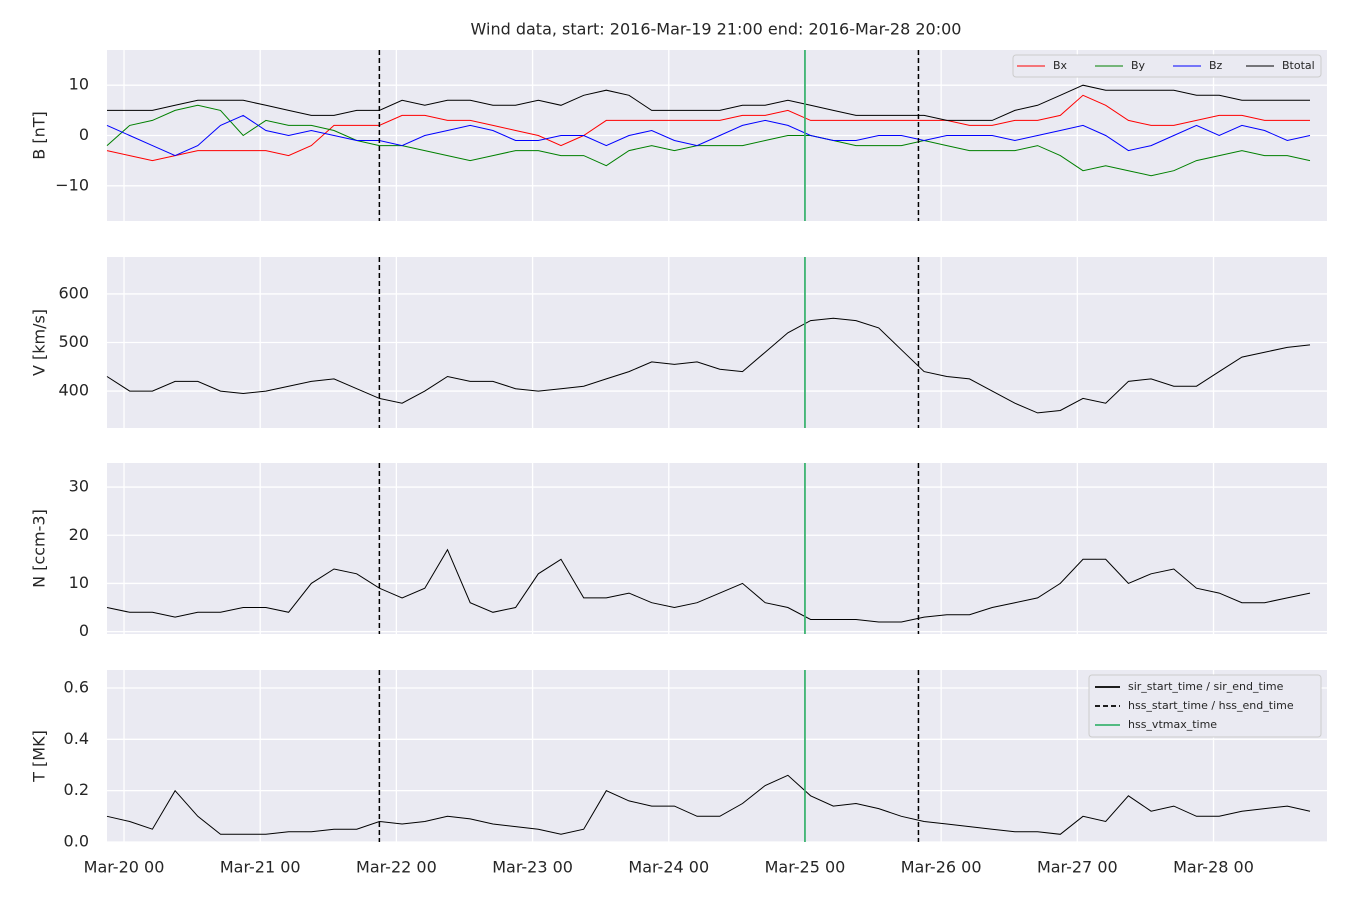 This screenshot has height=904, width=1350. Describe the element at coordinates (396, 867) in the screenshot. I see `x-tick-label: Mar-22 00` at that location.